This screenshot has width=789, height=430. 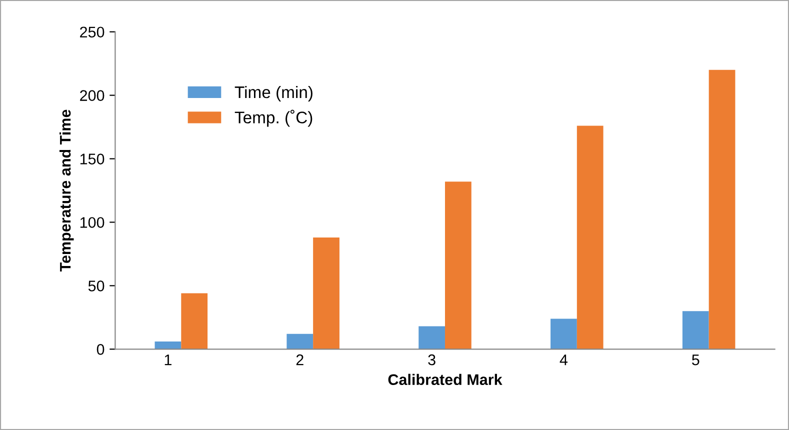 I want to click on y-tick-label: 150, so click(x=92, y=159).